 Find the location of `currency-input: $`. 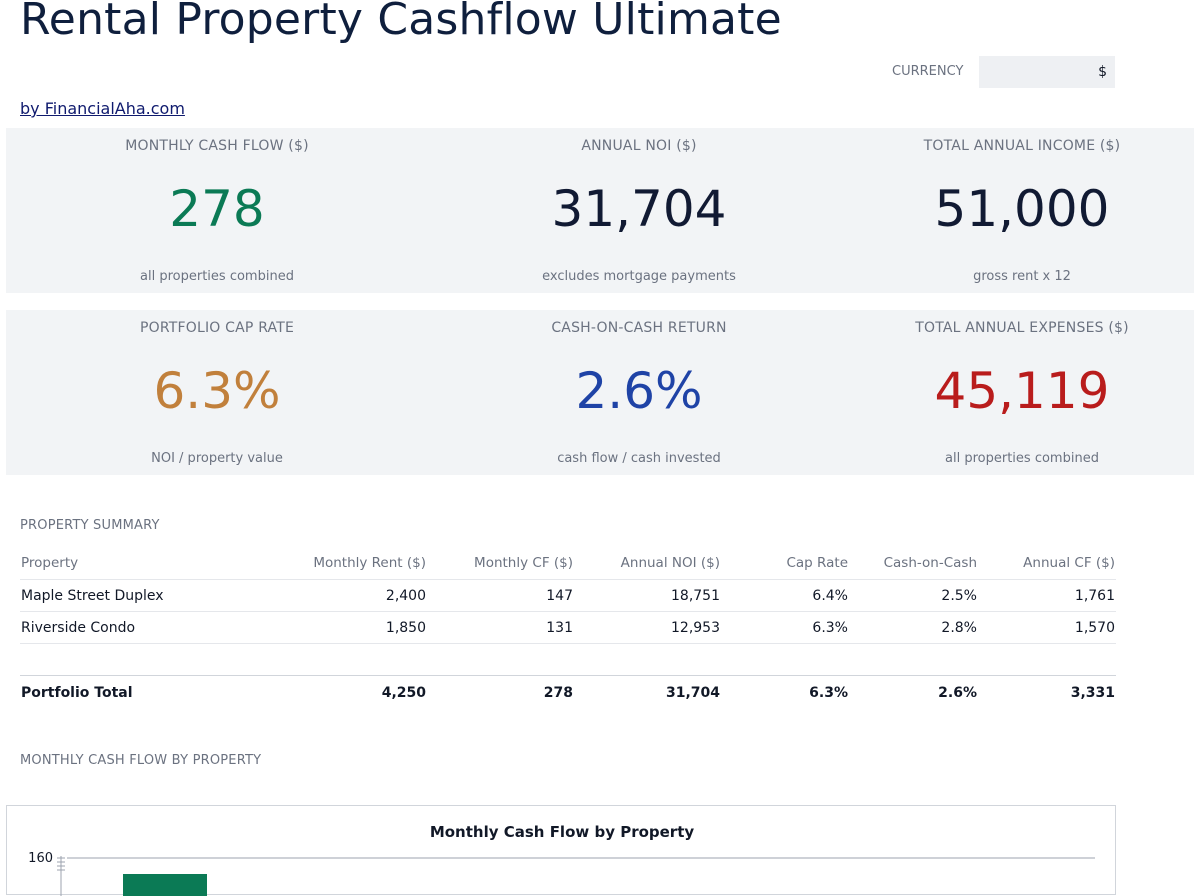

currency-input: $ is located at coordinates (1047, 72).